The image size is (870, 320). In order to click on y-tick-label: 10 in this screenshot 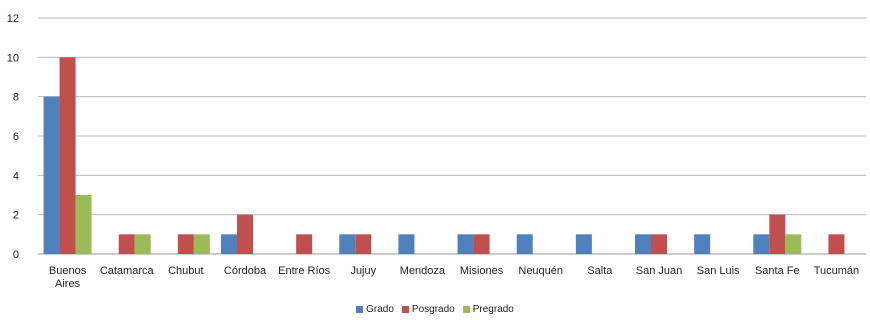, I will do `click(13, 58)`.